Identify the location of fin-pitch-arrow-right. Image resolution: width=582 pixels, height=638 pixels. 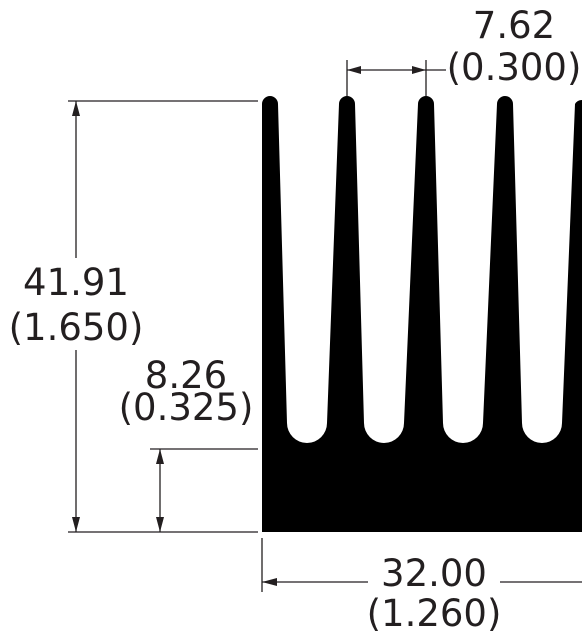
(419, 70).